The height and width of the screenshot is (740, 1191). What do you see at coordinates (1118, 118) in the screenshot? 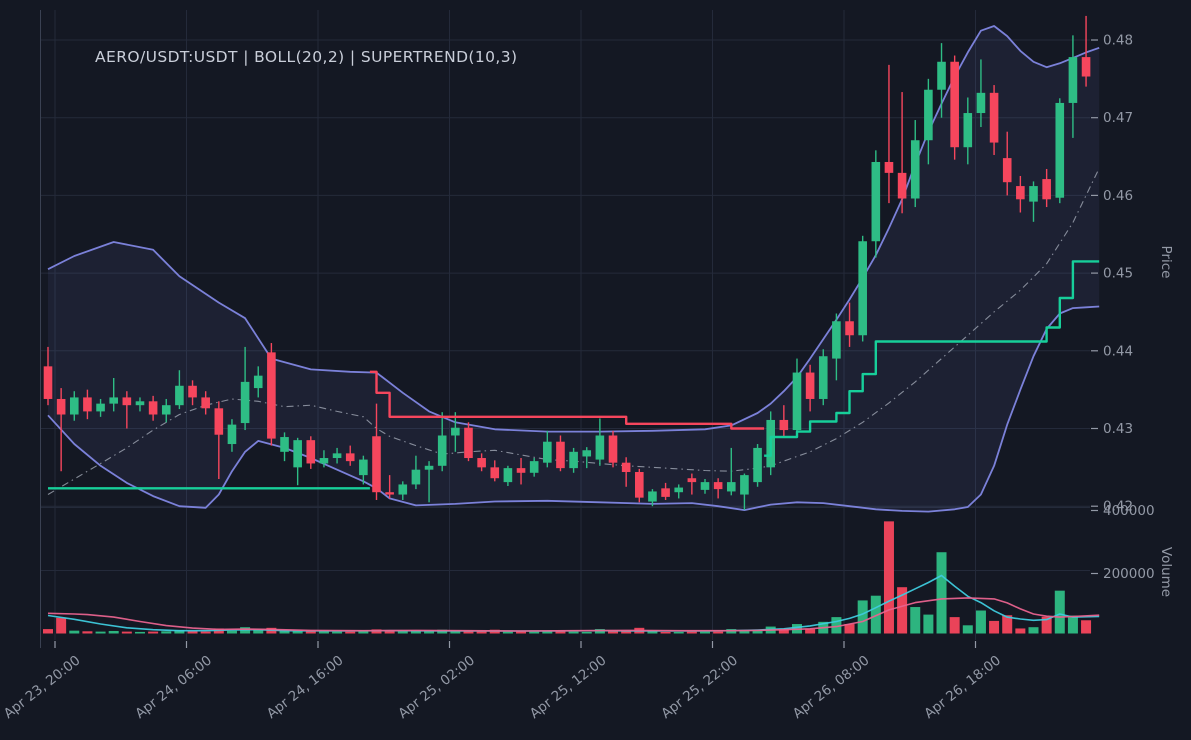
I see `price-tick-label: 0.47` at bounding box center [1118, 118].